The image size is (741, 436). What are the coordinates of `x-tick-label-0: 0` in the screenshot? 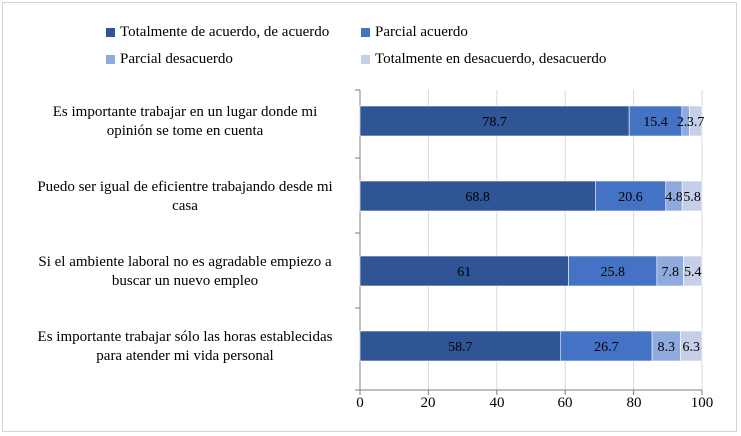 It's located at (360, 403).